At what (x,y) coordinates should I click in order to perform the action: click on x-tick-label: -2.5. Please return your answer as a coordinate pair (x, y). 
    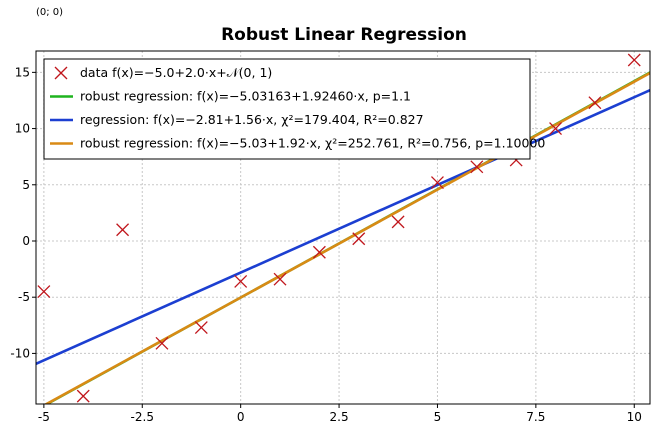
    Looking at the image, I should click on (142, 417).